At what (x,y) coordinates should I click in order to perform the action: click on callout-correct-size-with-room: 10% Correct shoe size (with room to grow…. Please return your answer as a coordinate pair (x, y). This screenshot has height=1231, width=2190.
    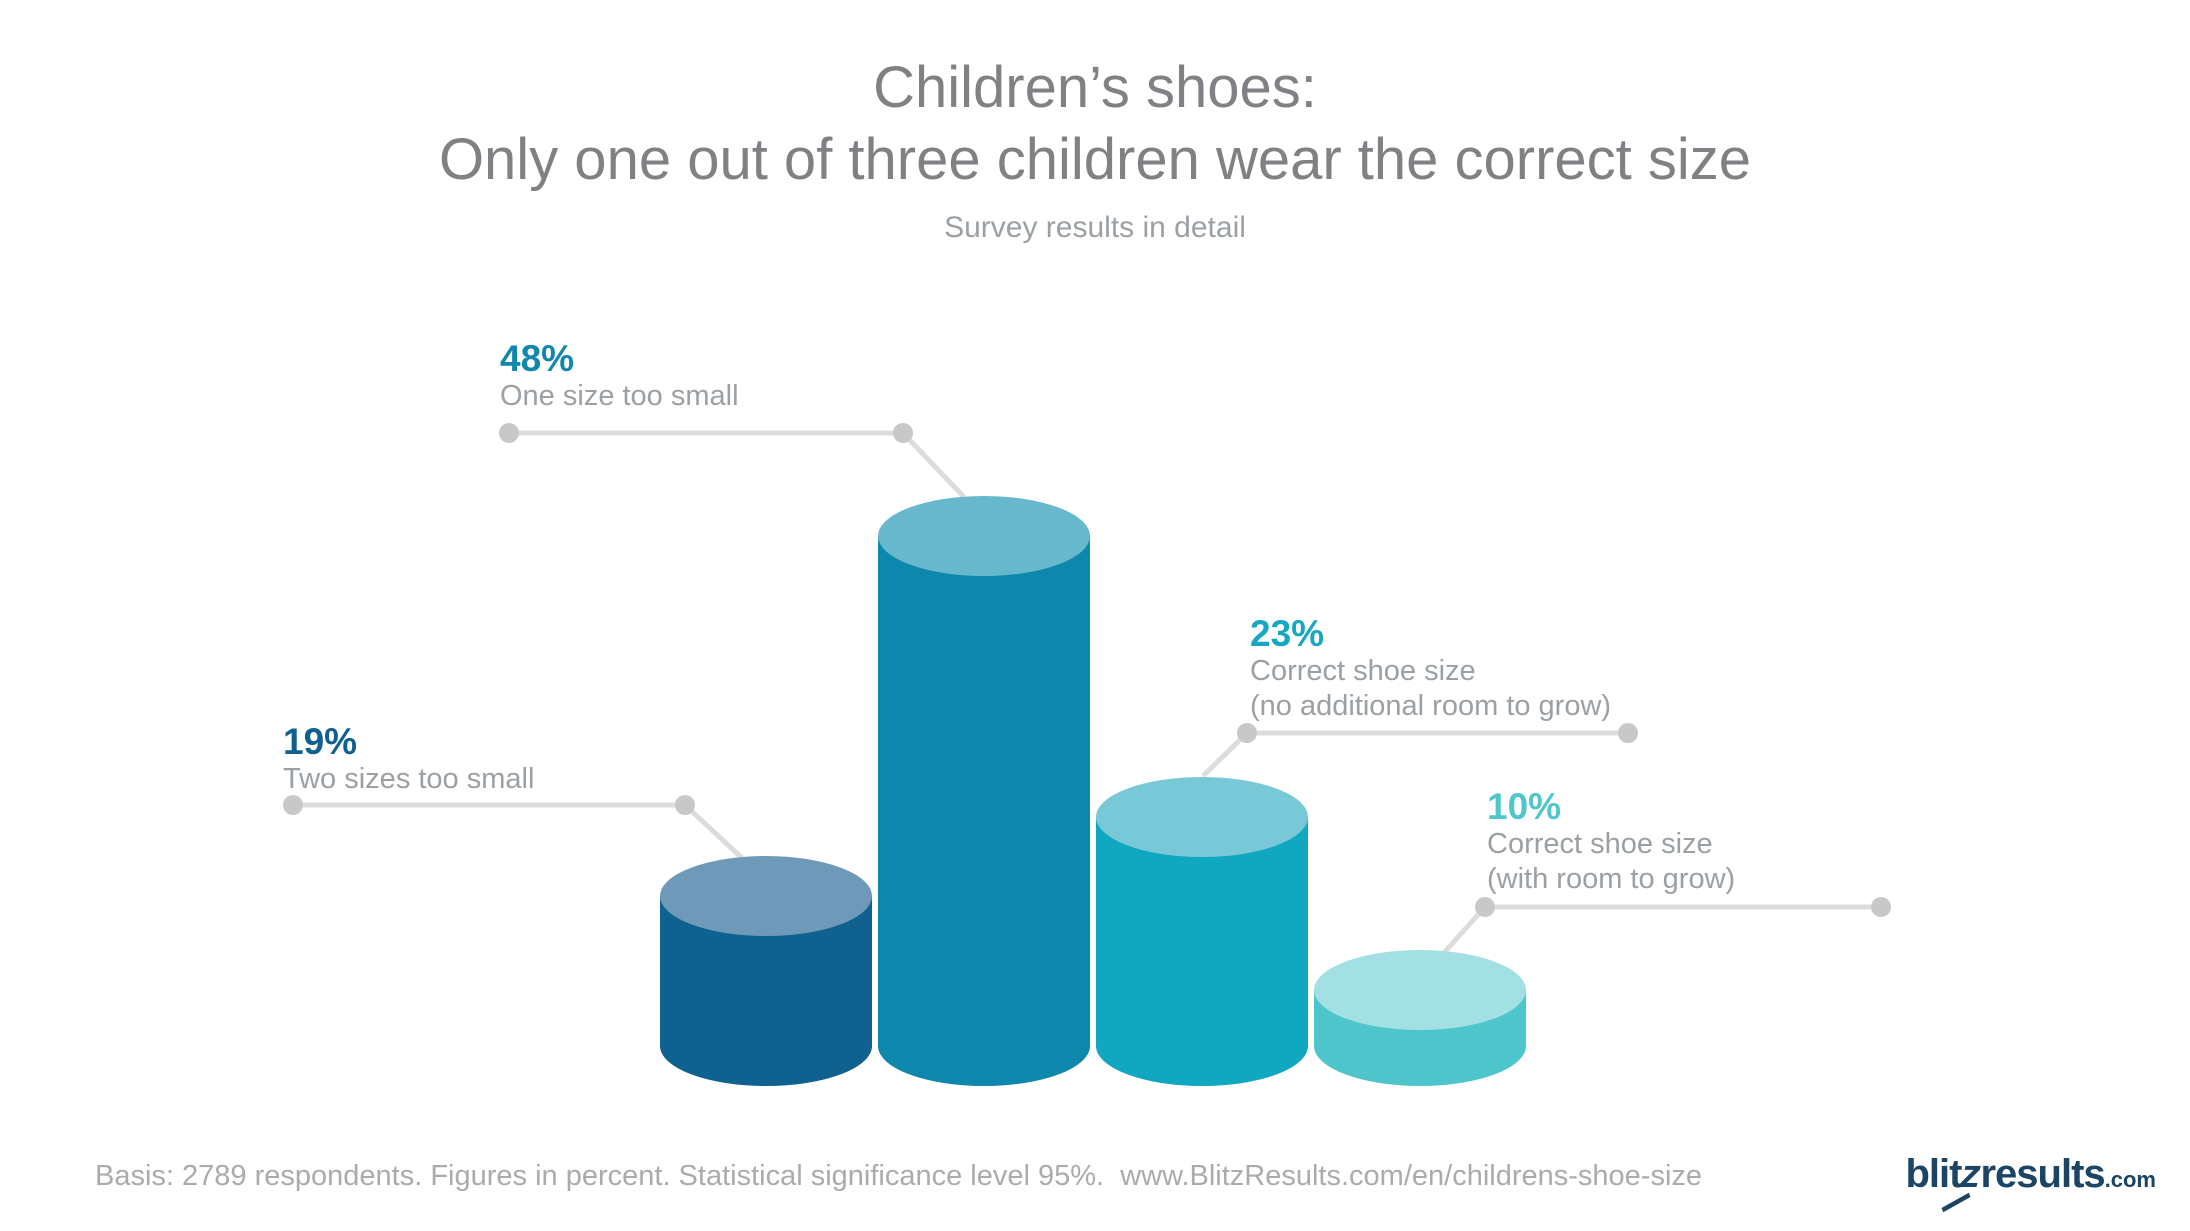
    Looking at the image, I should click on (1611, 842).